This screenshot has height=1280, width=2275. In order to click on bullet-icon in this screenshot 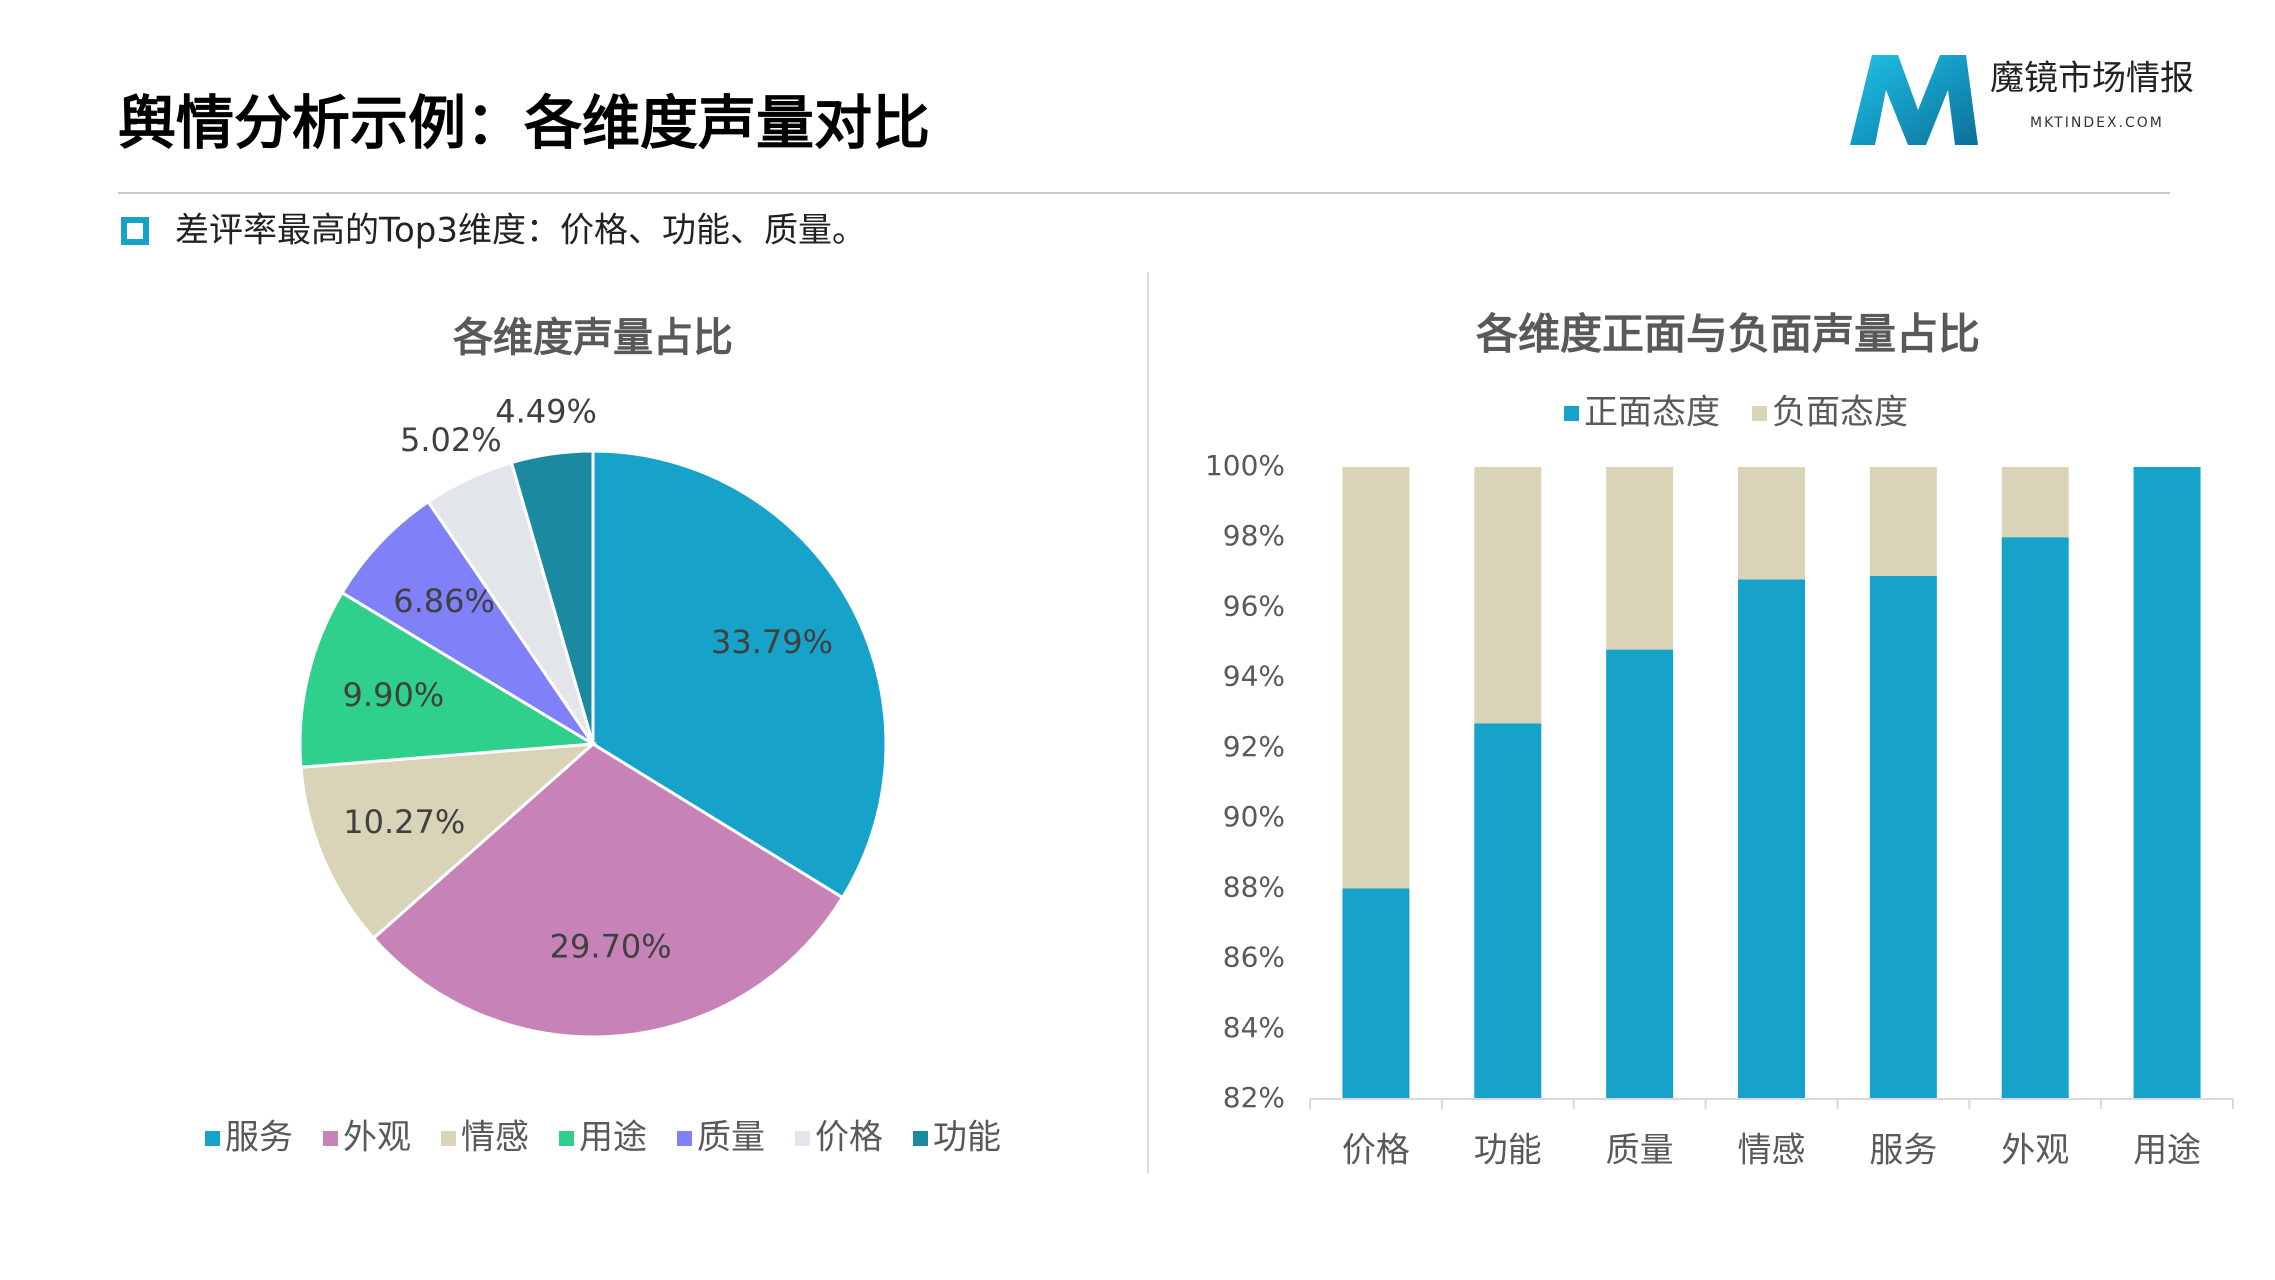, I will do `click(135, 231)`.